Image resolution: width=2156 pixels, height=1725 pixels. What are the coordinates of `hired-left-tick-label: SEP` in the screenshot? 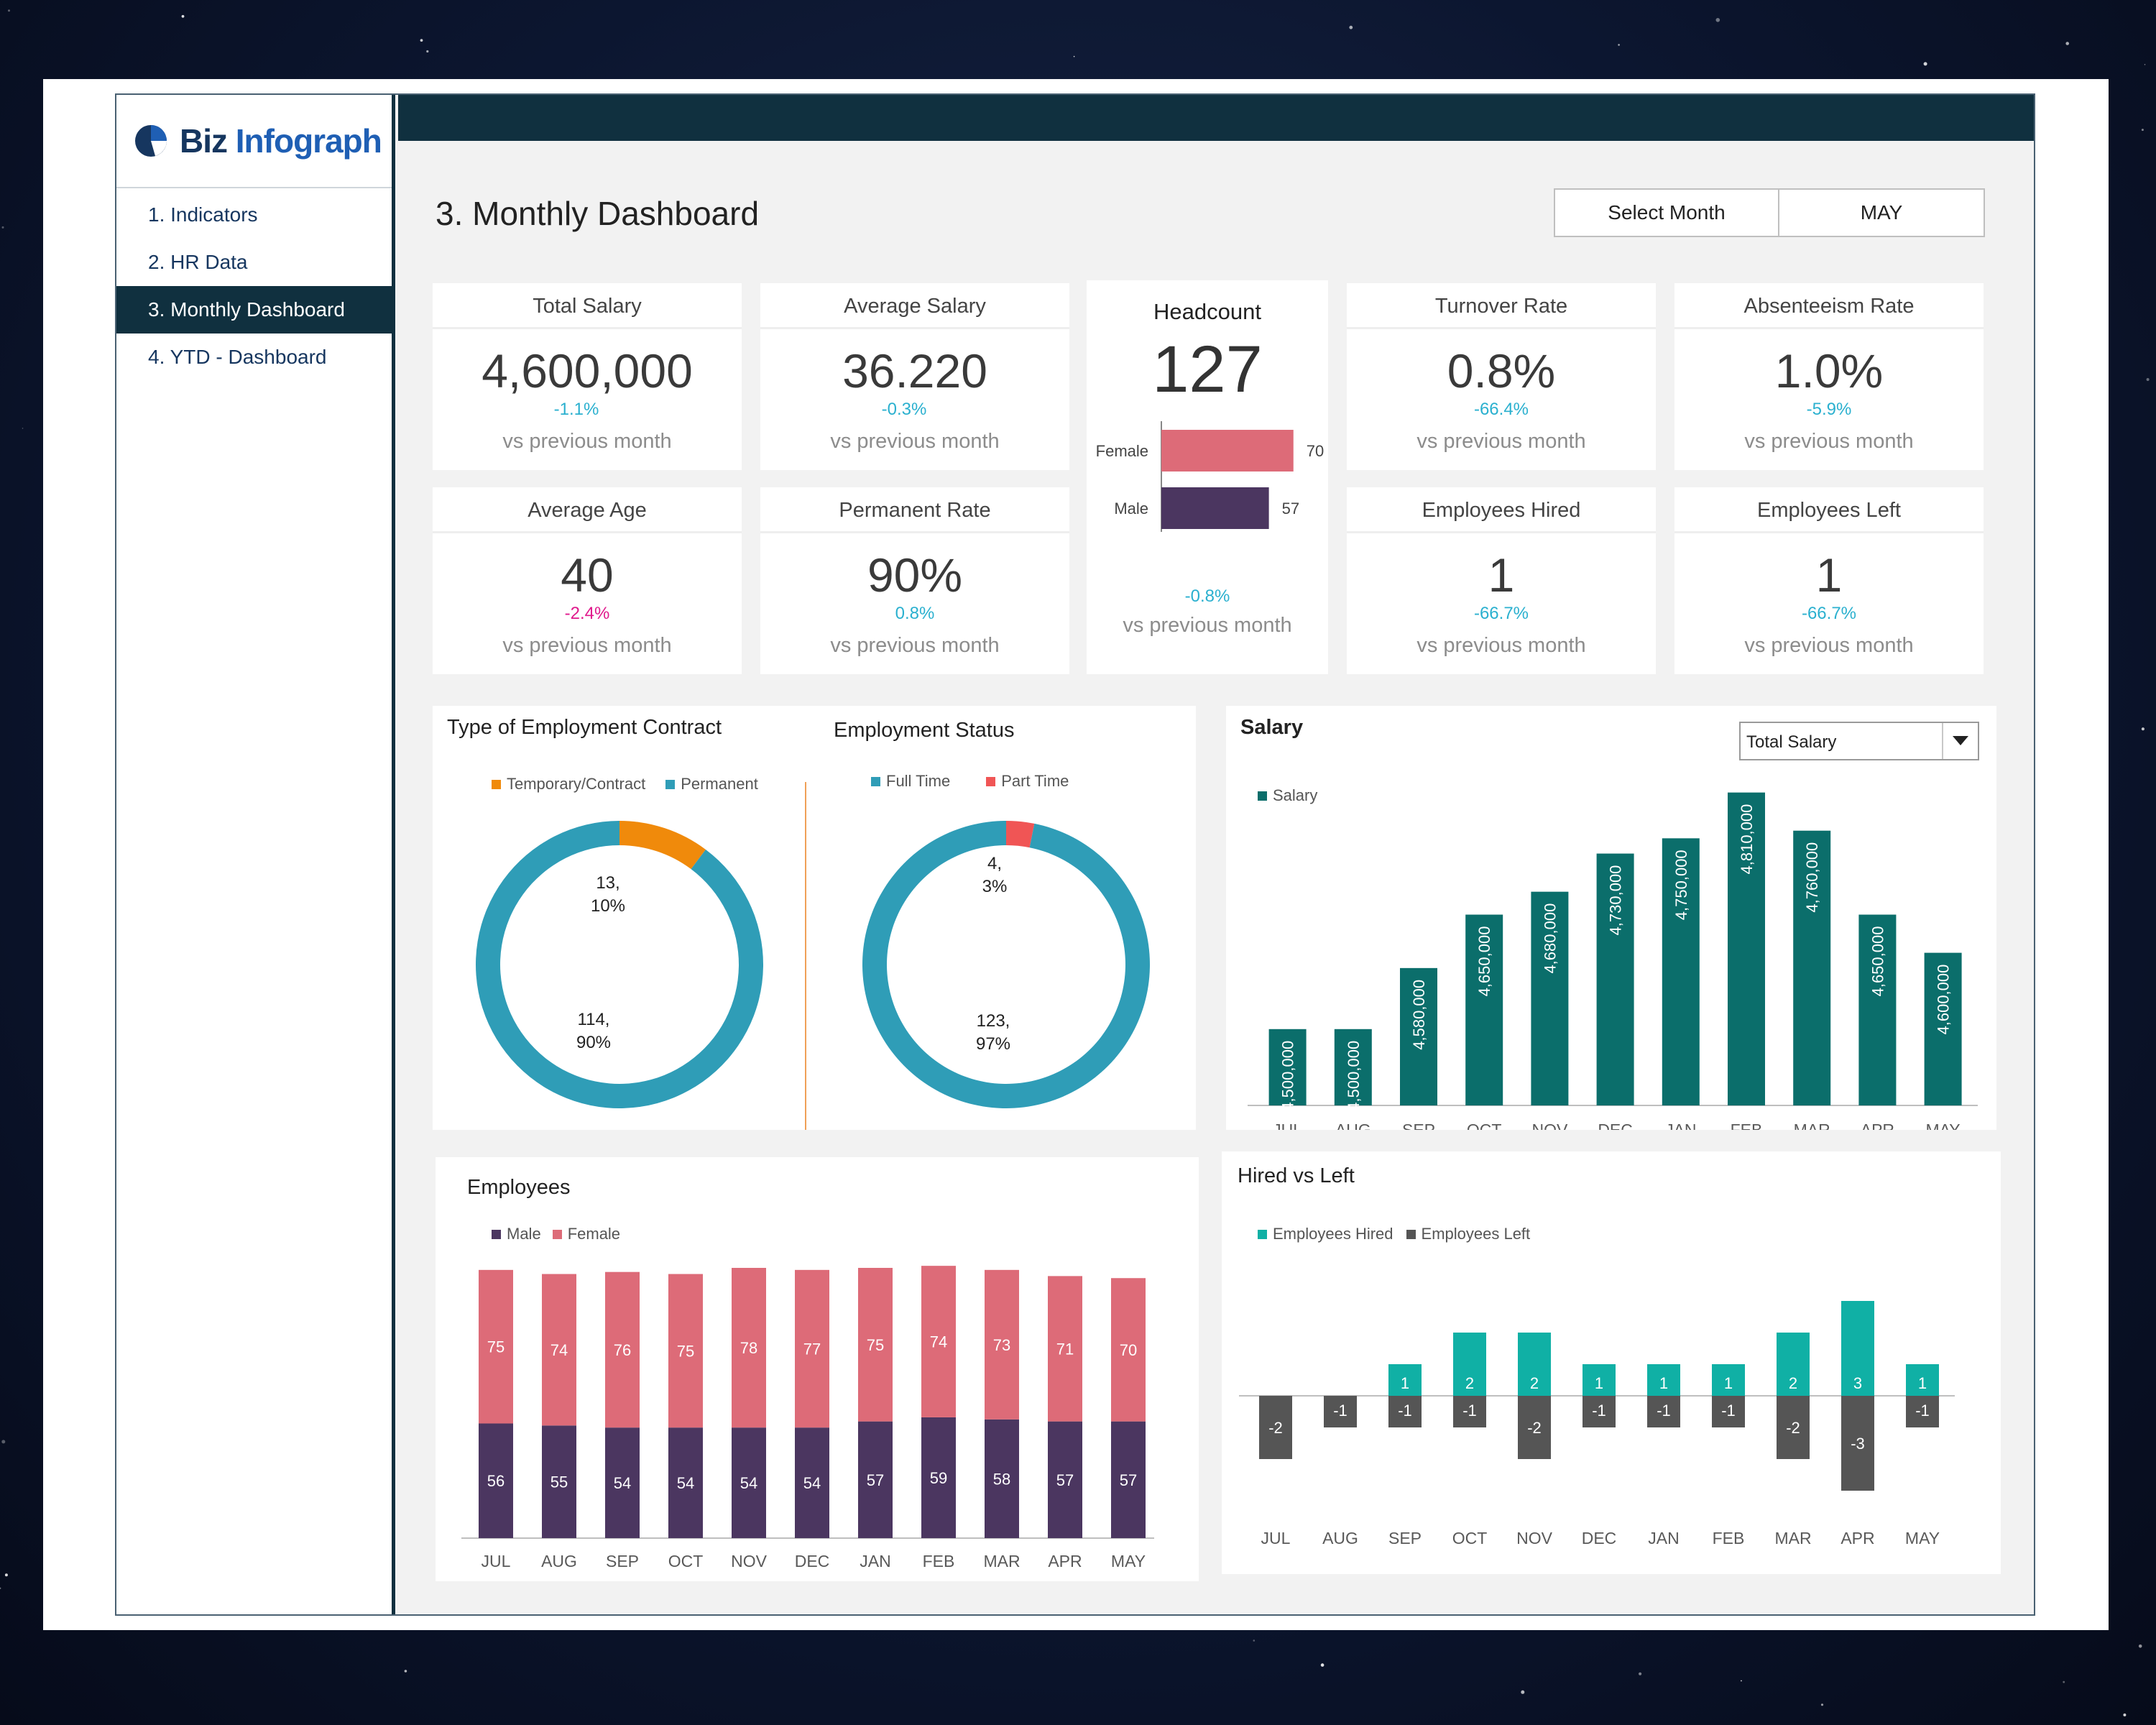 It's located at (1405, 1538).